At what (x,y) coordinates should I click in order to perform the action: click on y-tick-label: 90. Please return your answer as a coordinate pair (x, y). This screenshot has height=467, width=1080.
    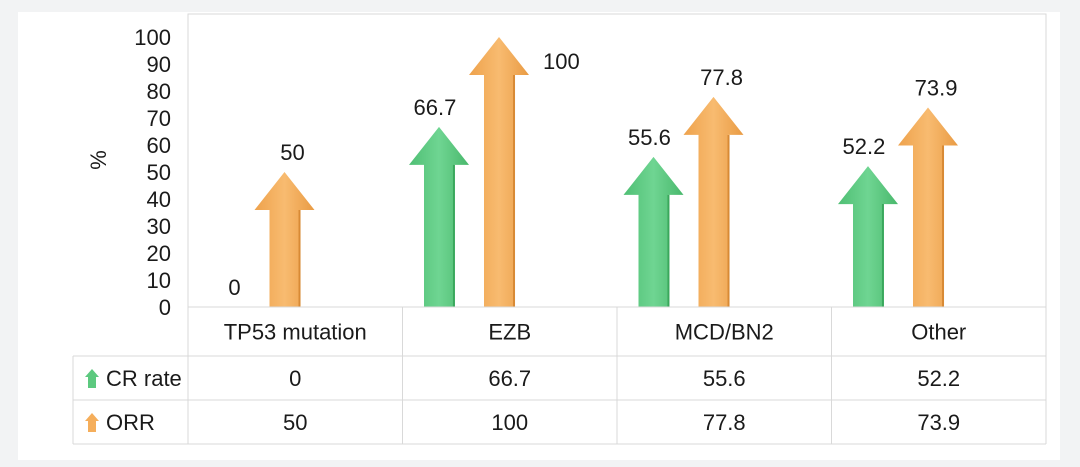
    Looking at the image, I should click on (159, 64).